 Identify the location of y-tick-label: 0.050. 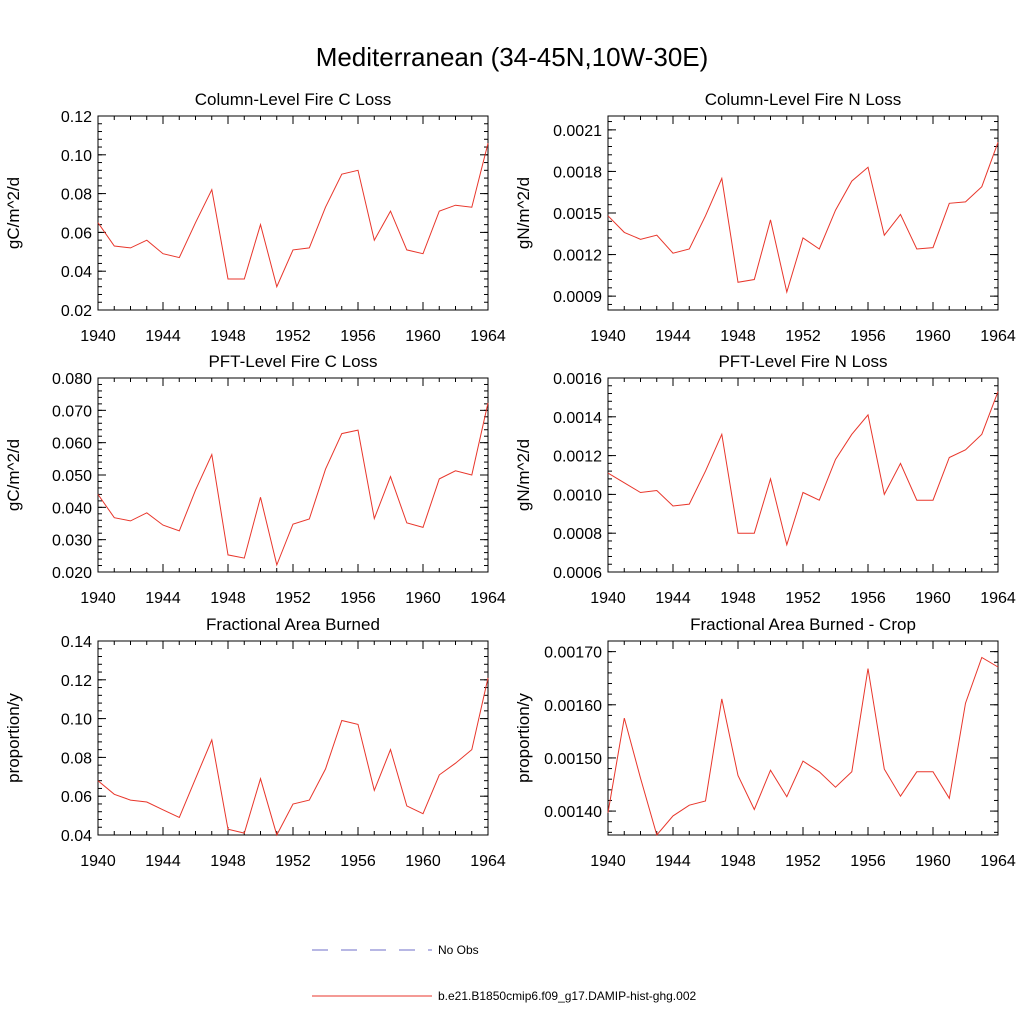
(72, 476).